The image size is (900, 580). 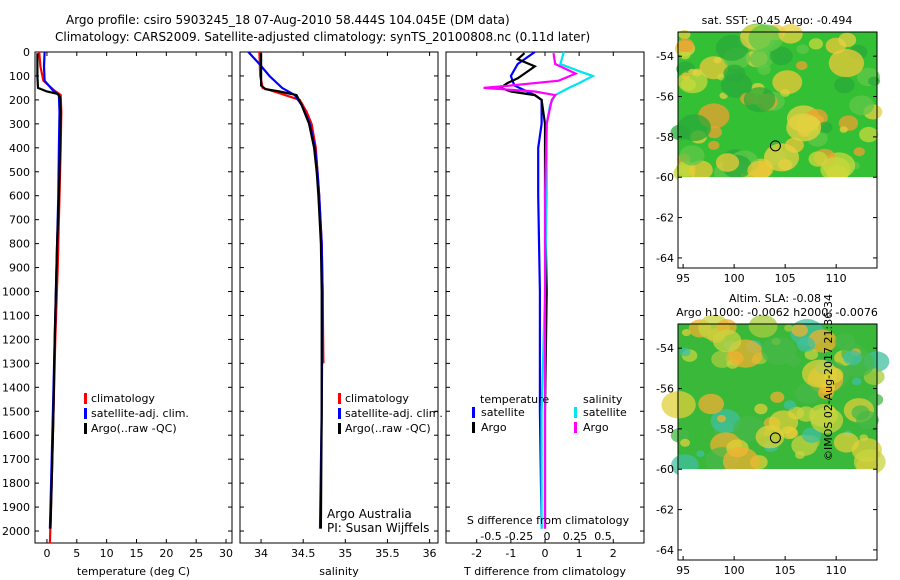 I want to click on sla-map-title: Altim. SLA: -0.08, so click(x=775, y=298).